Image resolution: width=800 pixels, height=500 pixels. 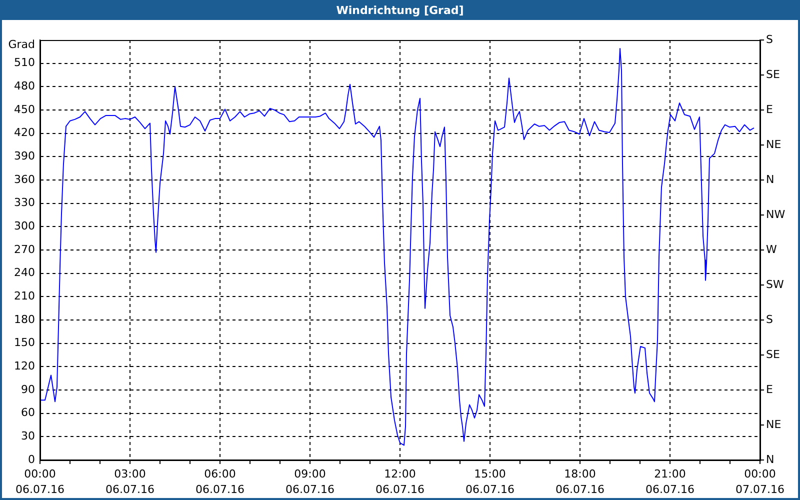 What do you see at coordinates (771, 249) in the screenshot?
I see `category-label: W` at bounding box center [771, 249].